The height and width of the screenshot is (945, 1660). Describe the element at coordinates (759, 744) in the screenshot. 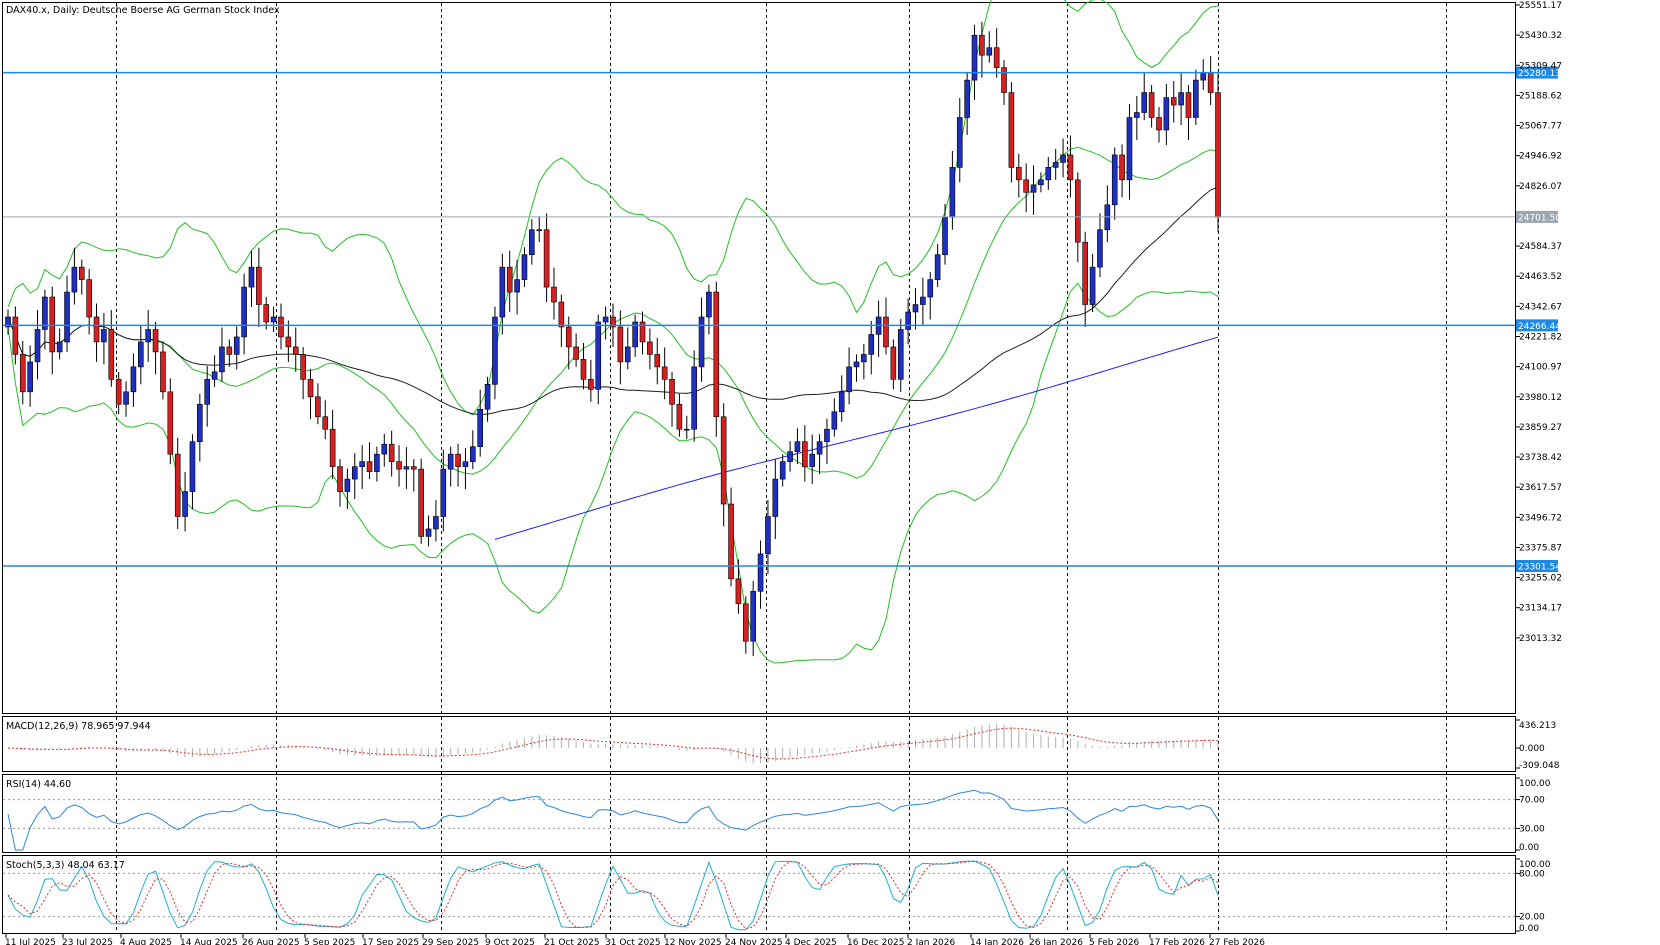

I see `macd-frame` at that location.